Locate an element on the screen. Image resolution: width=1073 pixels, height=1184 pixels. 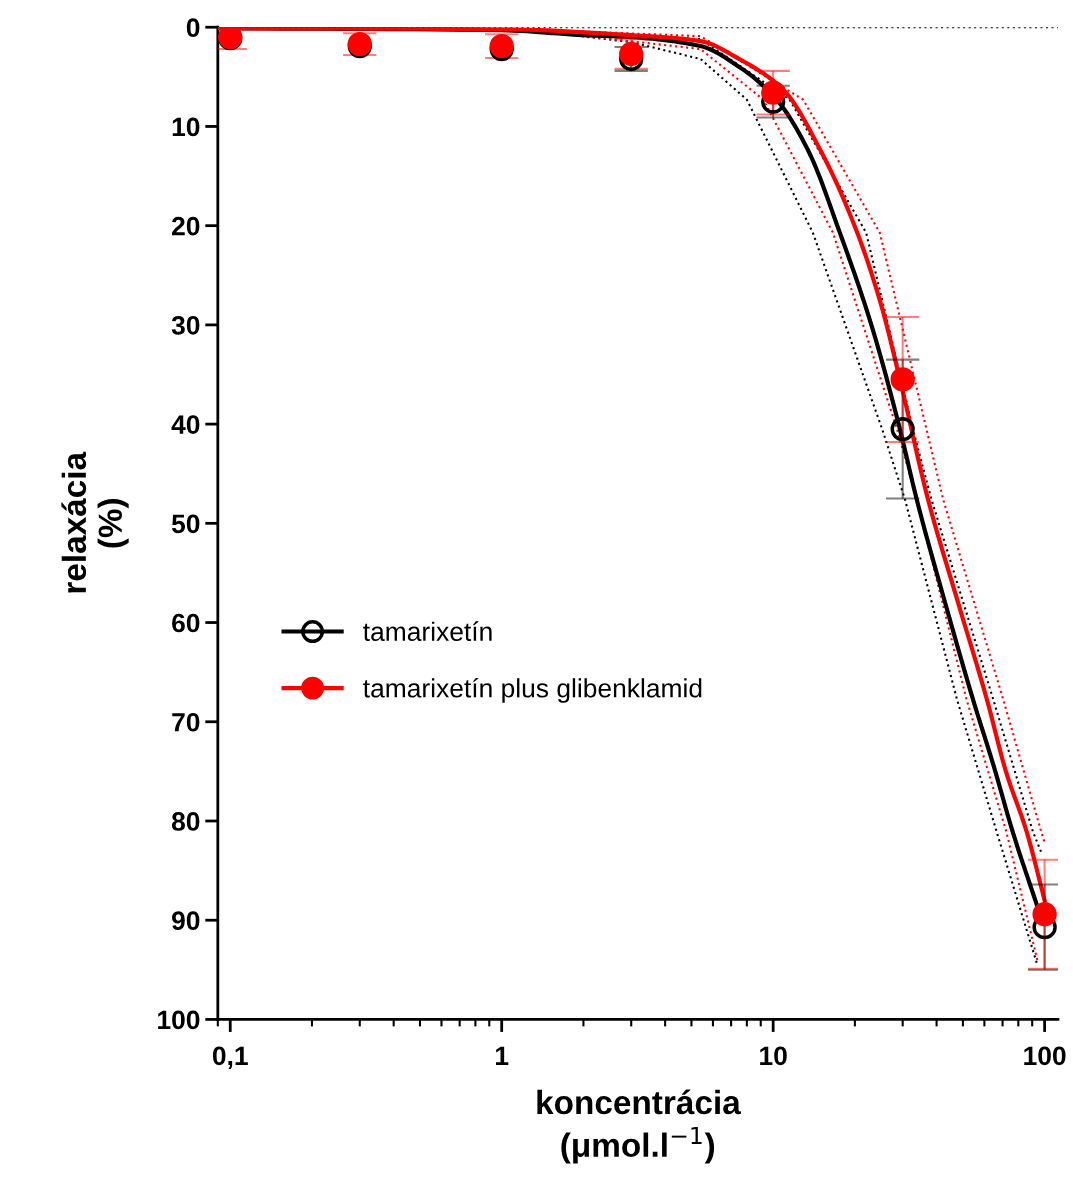
x-tick-label: 10 is located at coordinates (773, 1056).